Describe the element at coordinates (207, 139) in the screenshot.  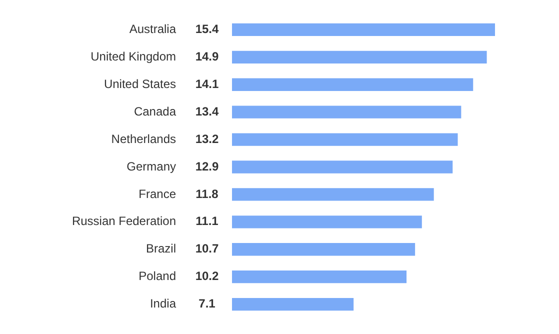
I see `data-label: 13.2` at that location.